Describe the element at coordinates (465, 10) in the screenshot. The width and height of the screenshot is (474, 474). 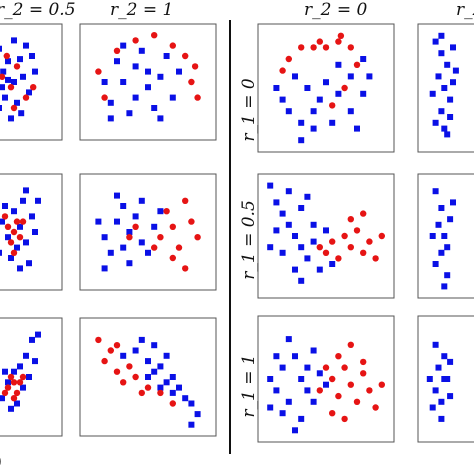
I see `col-title-right-2: r_2` at that location.